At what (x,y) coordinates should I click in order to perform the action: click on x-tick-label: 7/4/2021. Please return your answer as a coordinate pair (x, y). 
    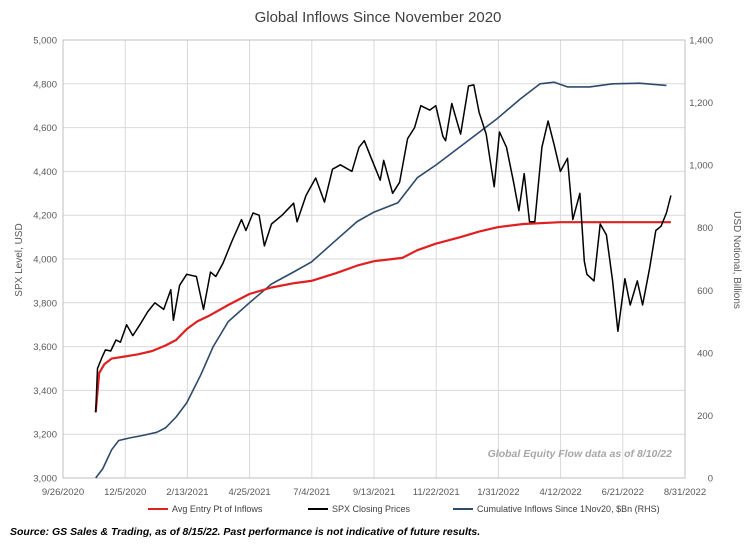
    Looking at the image, I should click on (311, 492).